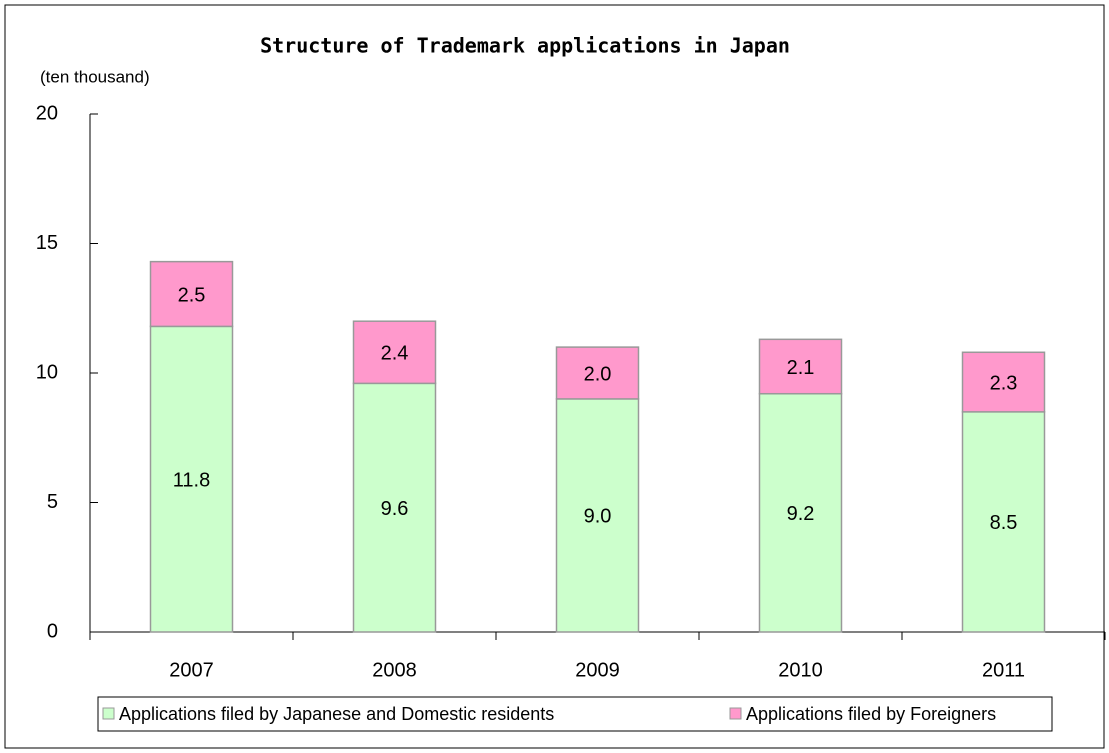 This screenshot has height=753, width=1109. Describe the element at coordinates (52, 631) in the screenshot. I see `y-tick-label: 0` at that location.